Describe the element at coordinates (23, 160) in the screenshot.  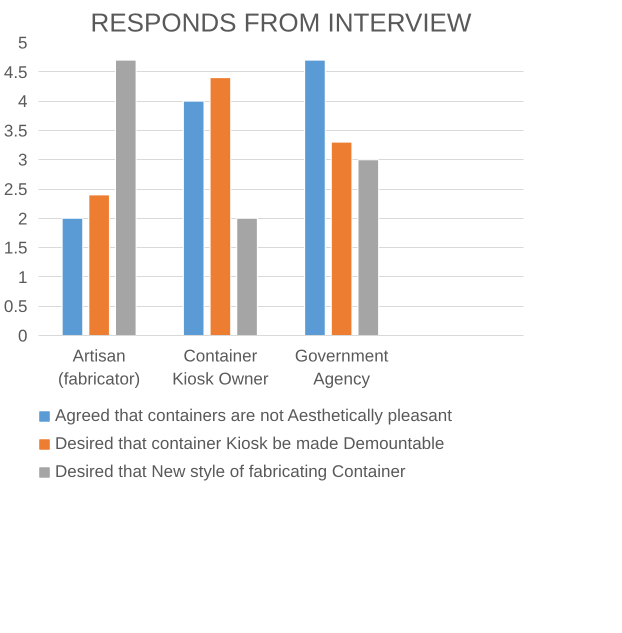
I see `y-tick-label: 3` at that location.